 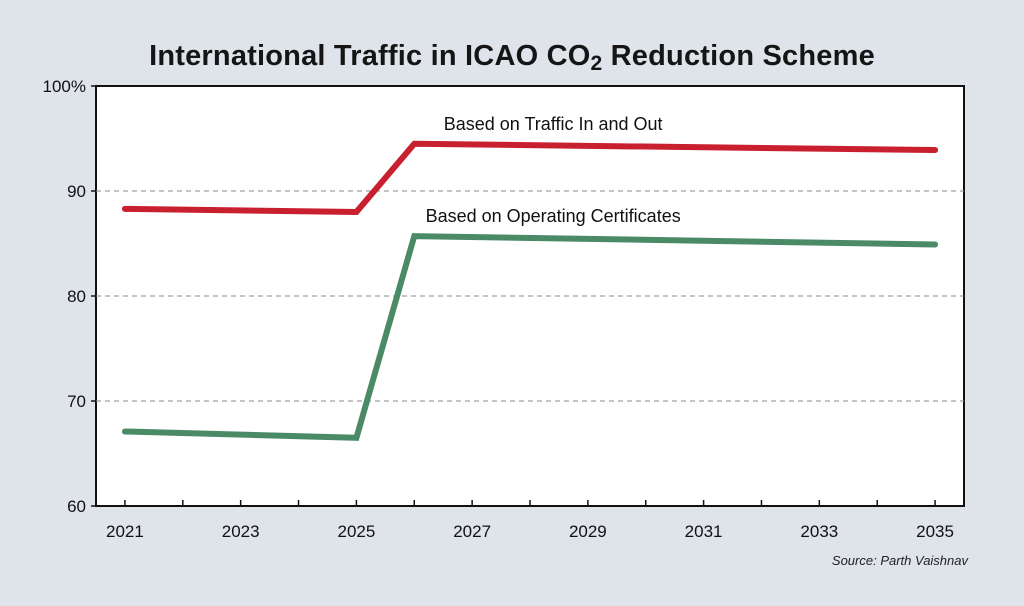 What do you see at coordinates (76, 506) in the screenshot?
I see `y-tick-label-60: 60` at bounding box center [76, 506].